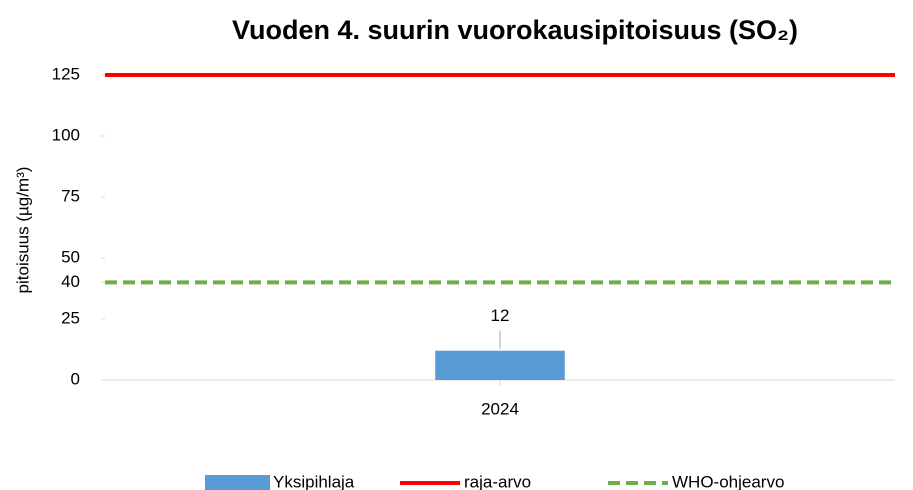 The image size is (913, 490). I want to click on legend-label: WHO-ohjearvo, so click(728, 481).